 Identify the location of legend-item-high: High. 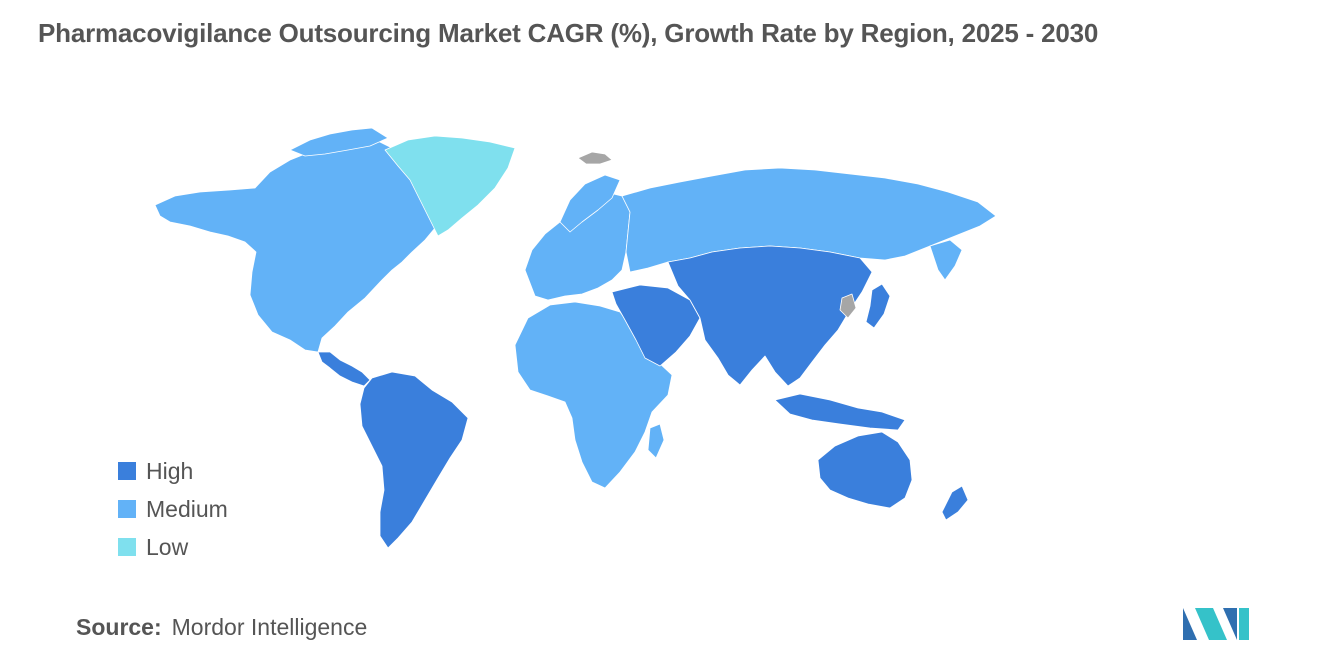
(173, 471).